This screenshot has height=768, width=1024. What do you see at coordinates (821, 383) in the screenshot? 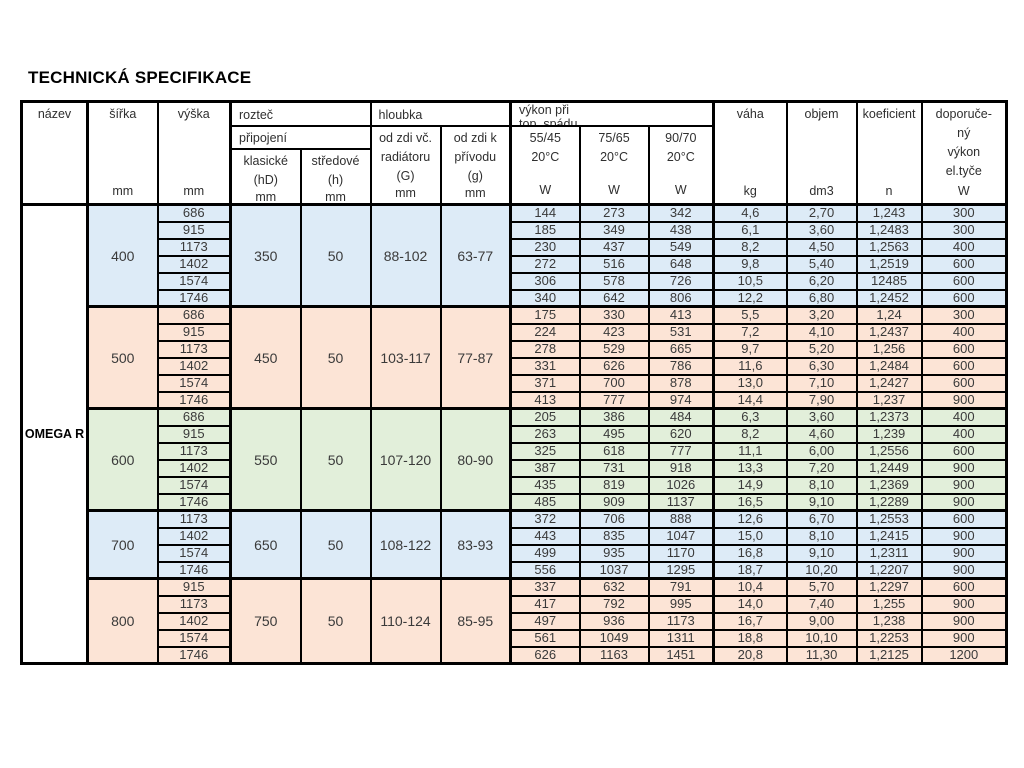
I see `cell-objem: 7,10` at bounding box center [821, 383].